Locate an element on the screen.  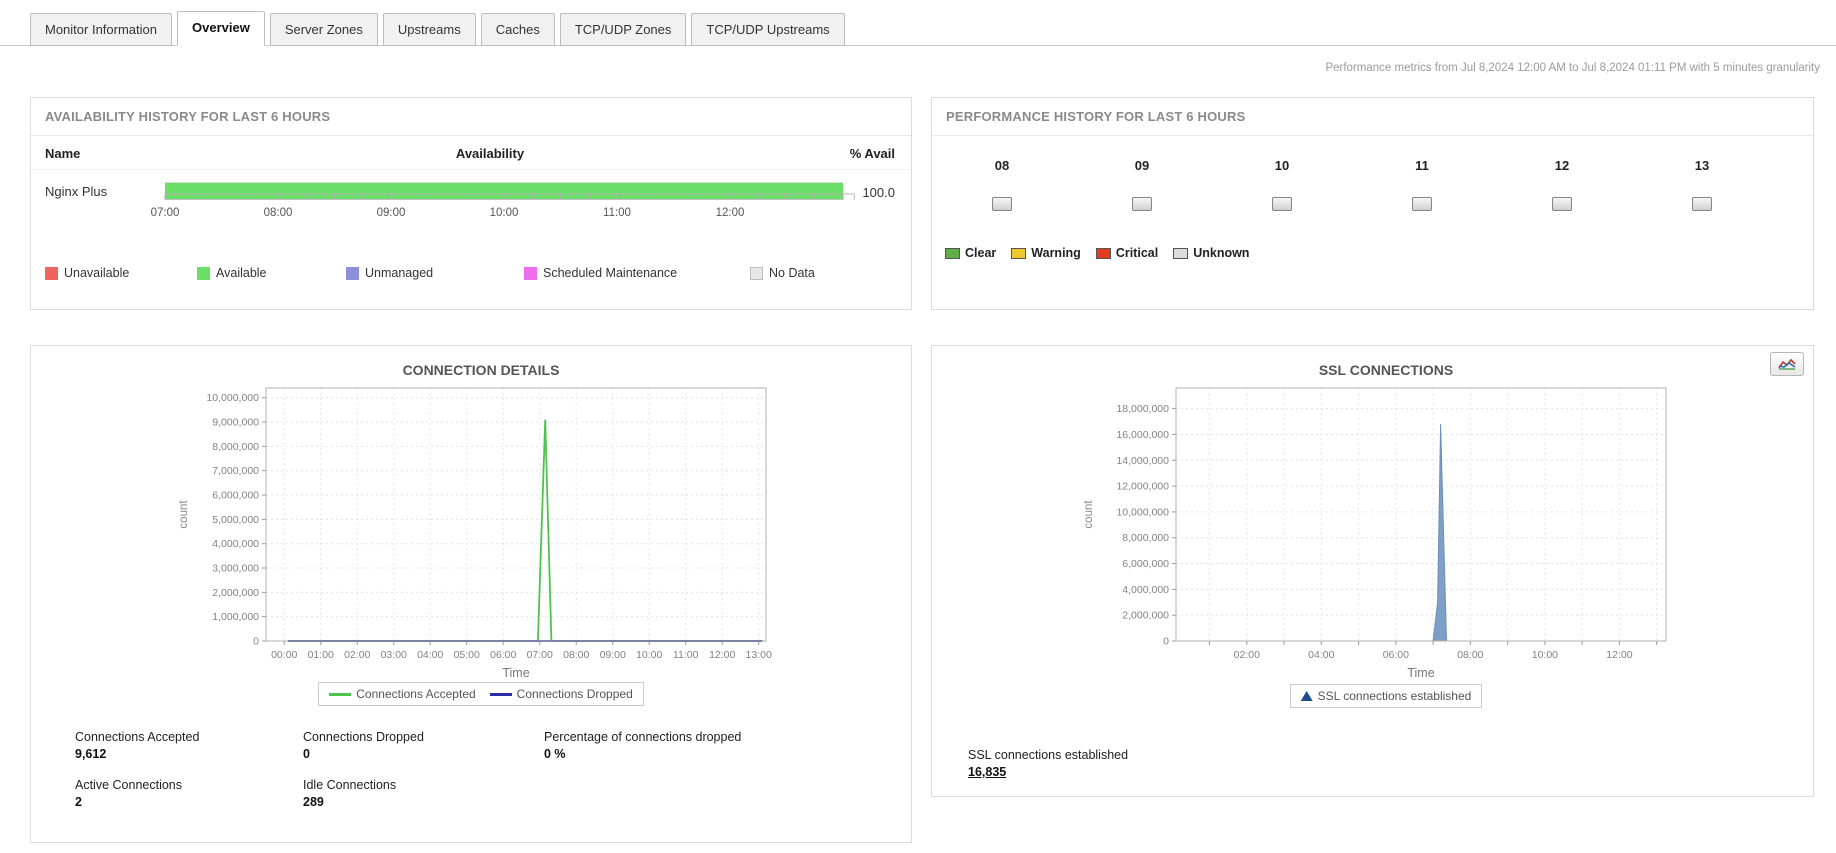
availability-panel-title: AVAILABILITY HISTORY FOR LAST 6 HOURS is located at coordinates (471, 117).